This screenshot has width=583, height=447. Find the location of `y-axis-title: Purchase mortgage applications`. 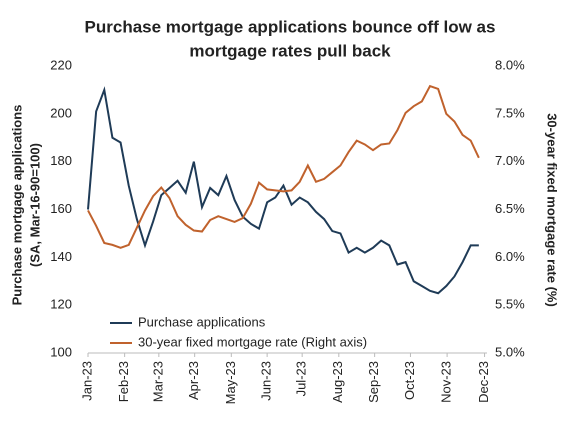

y-axis-title: Purchase mortgage applications is located at coordinates (16, 205).